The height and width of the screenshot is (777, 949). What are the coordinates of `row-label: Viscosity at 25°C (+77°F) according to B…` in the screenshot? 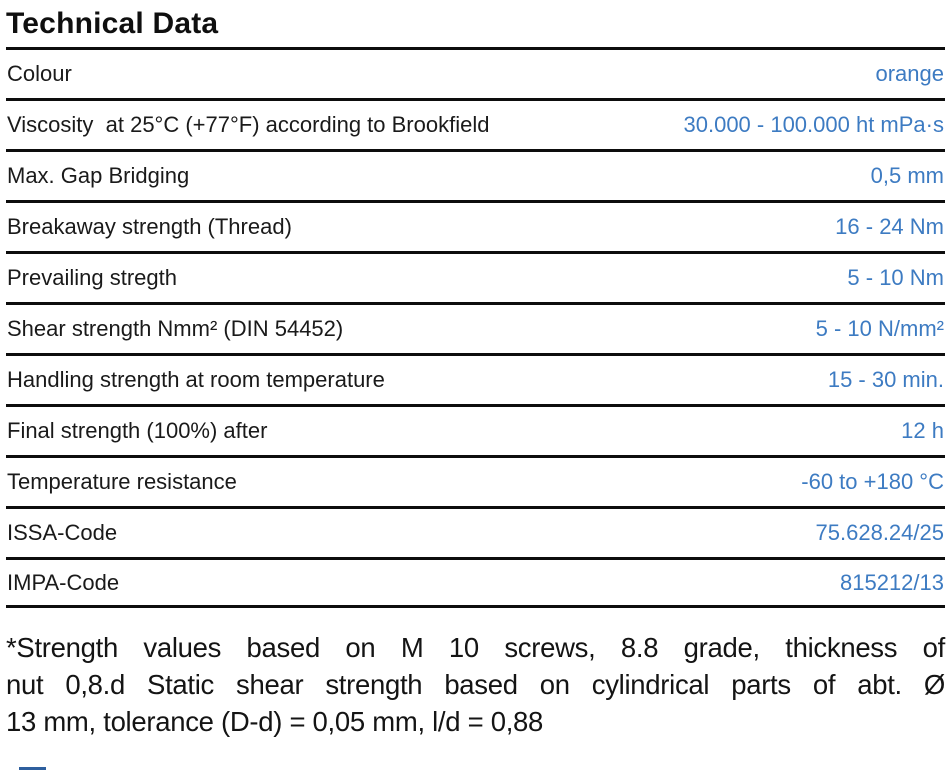 It's located at (248, 124).